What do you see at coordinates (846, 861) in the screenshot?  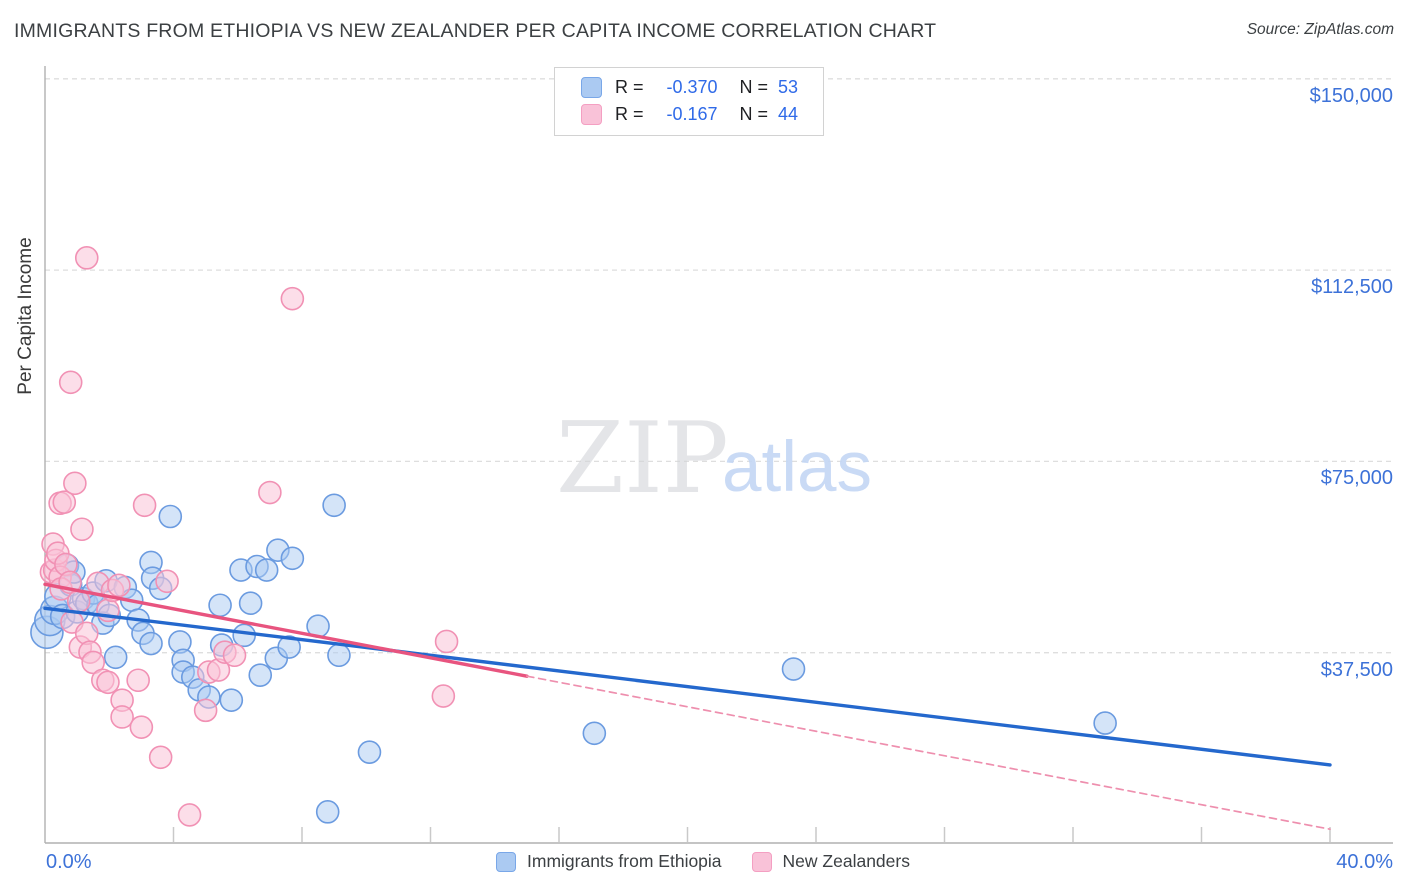 I see `legend-item-label: New Zealanders` at bounding box center [846, 861].